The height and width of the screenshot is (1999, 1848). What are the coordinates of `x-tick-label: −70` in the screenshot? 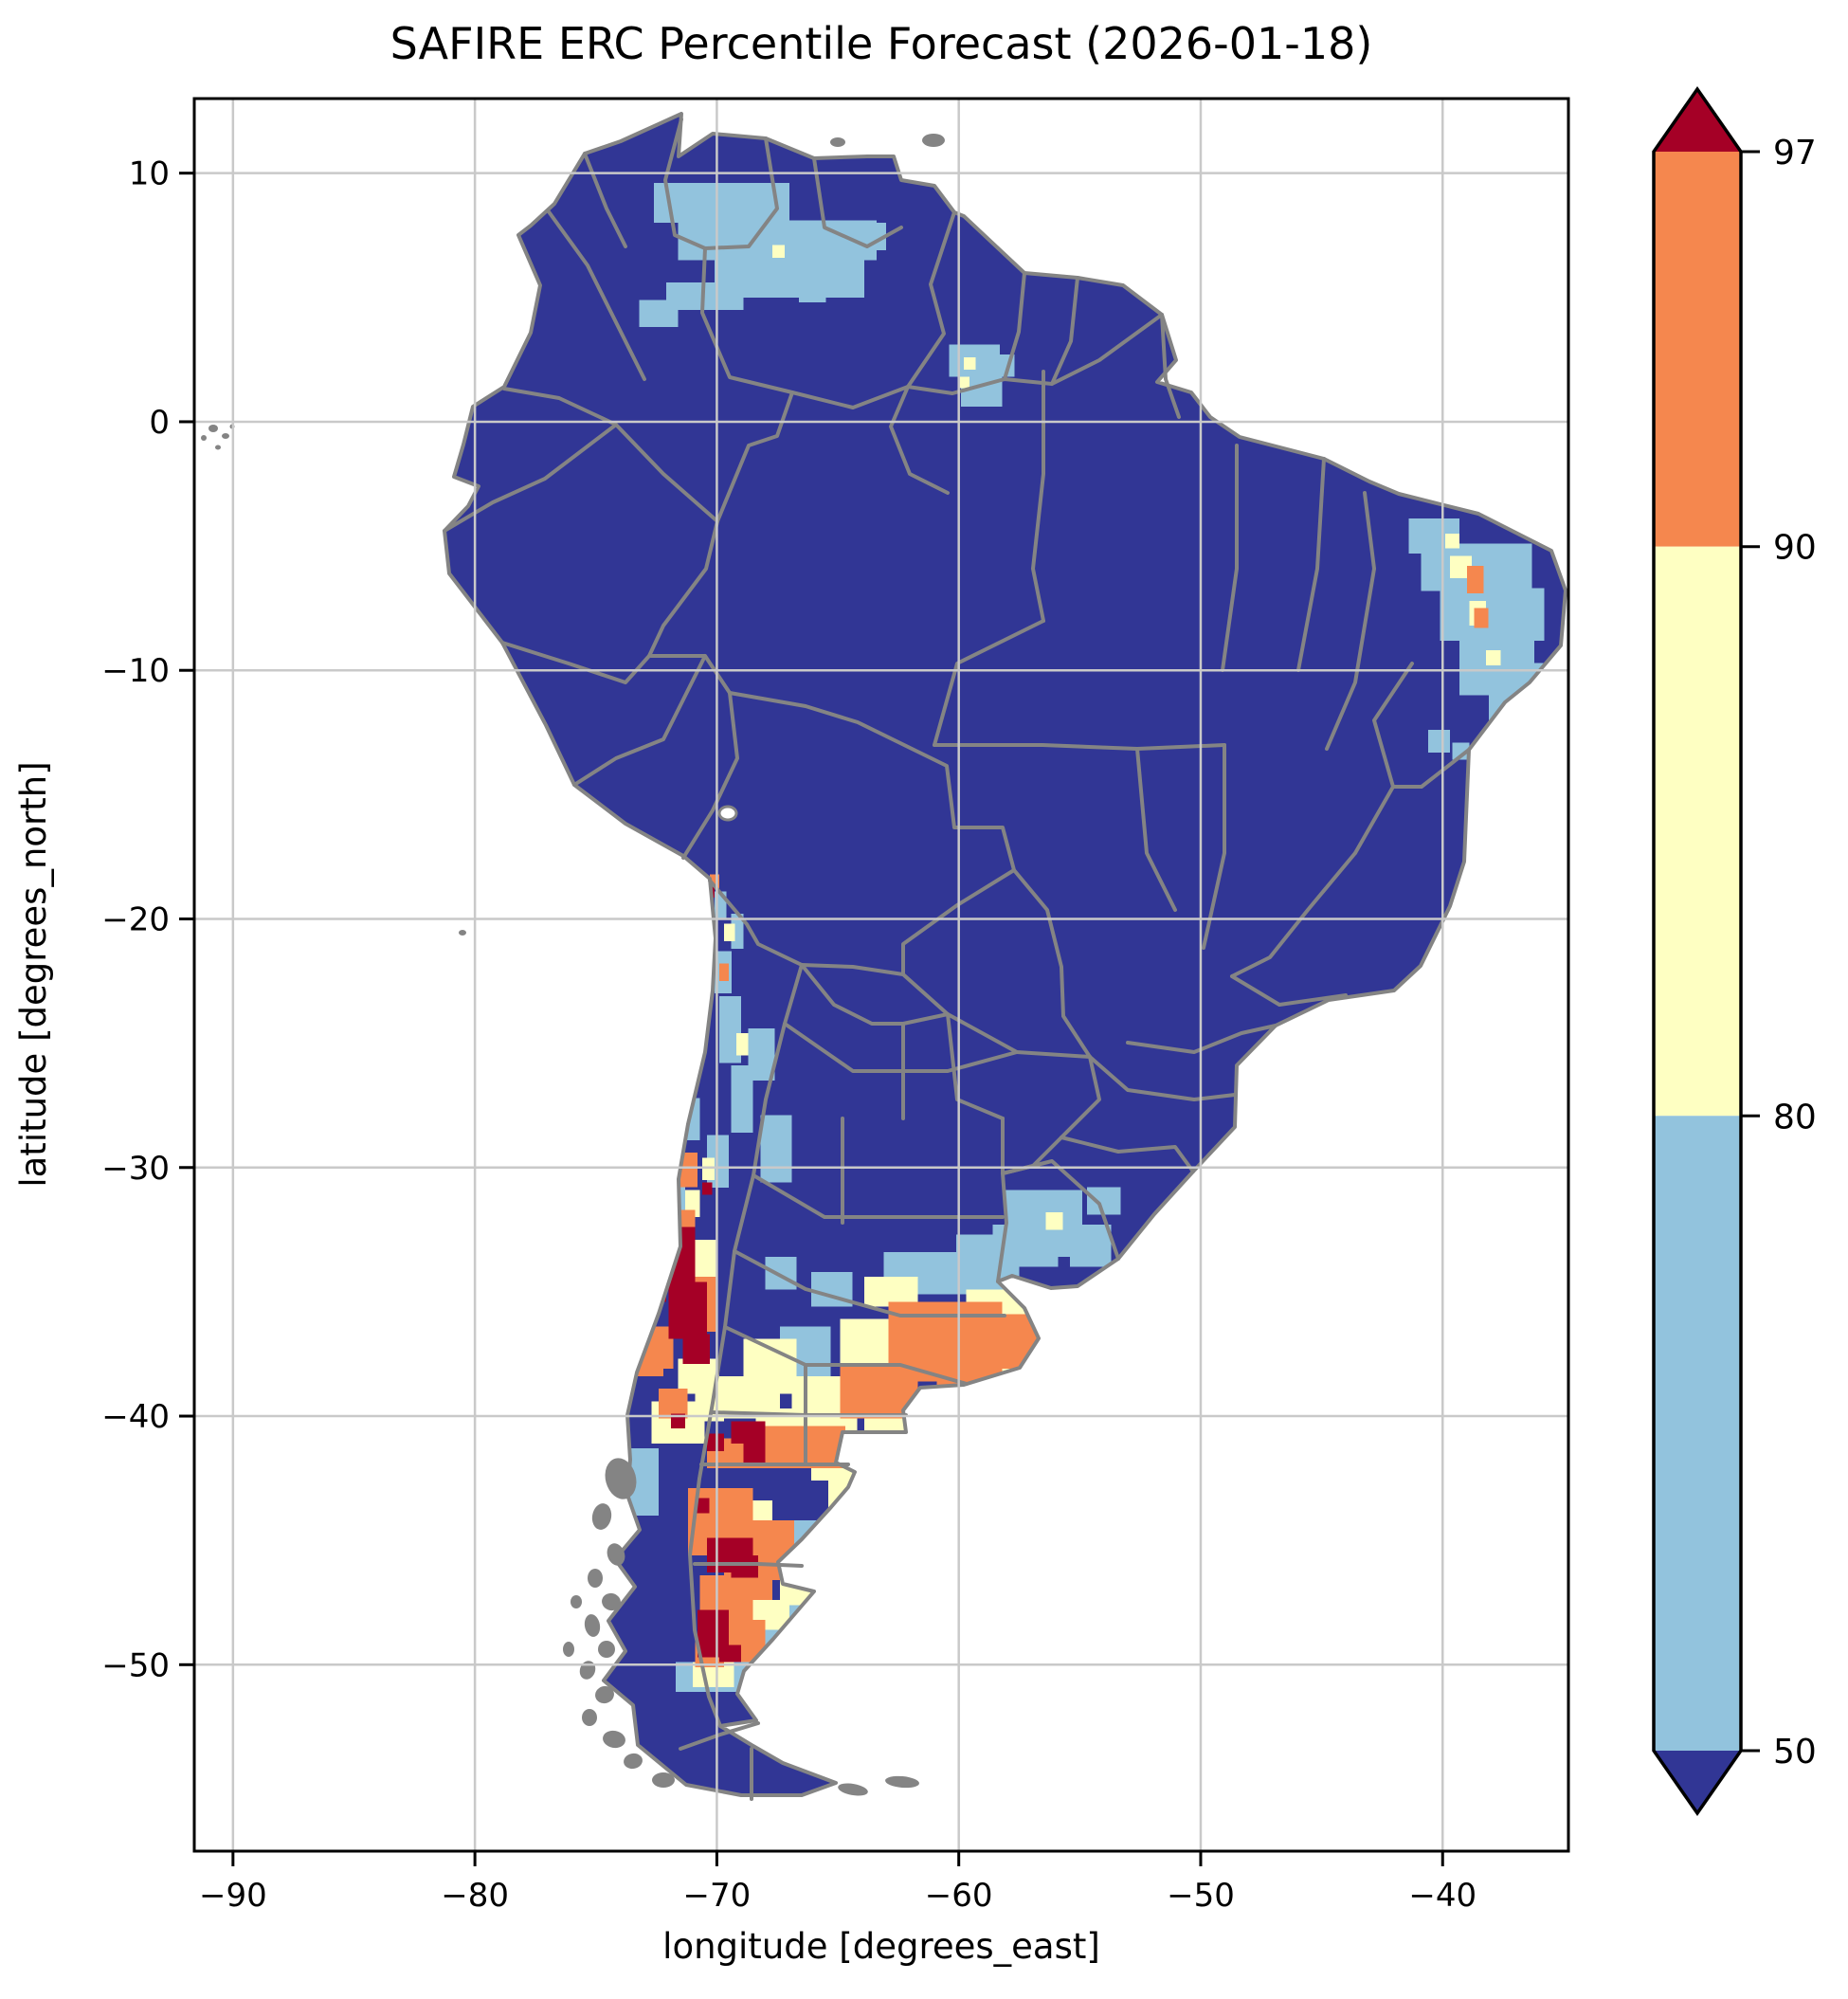 It's located at (717, 1896).